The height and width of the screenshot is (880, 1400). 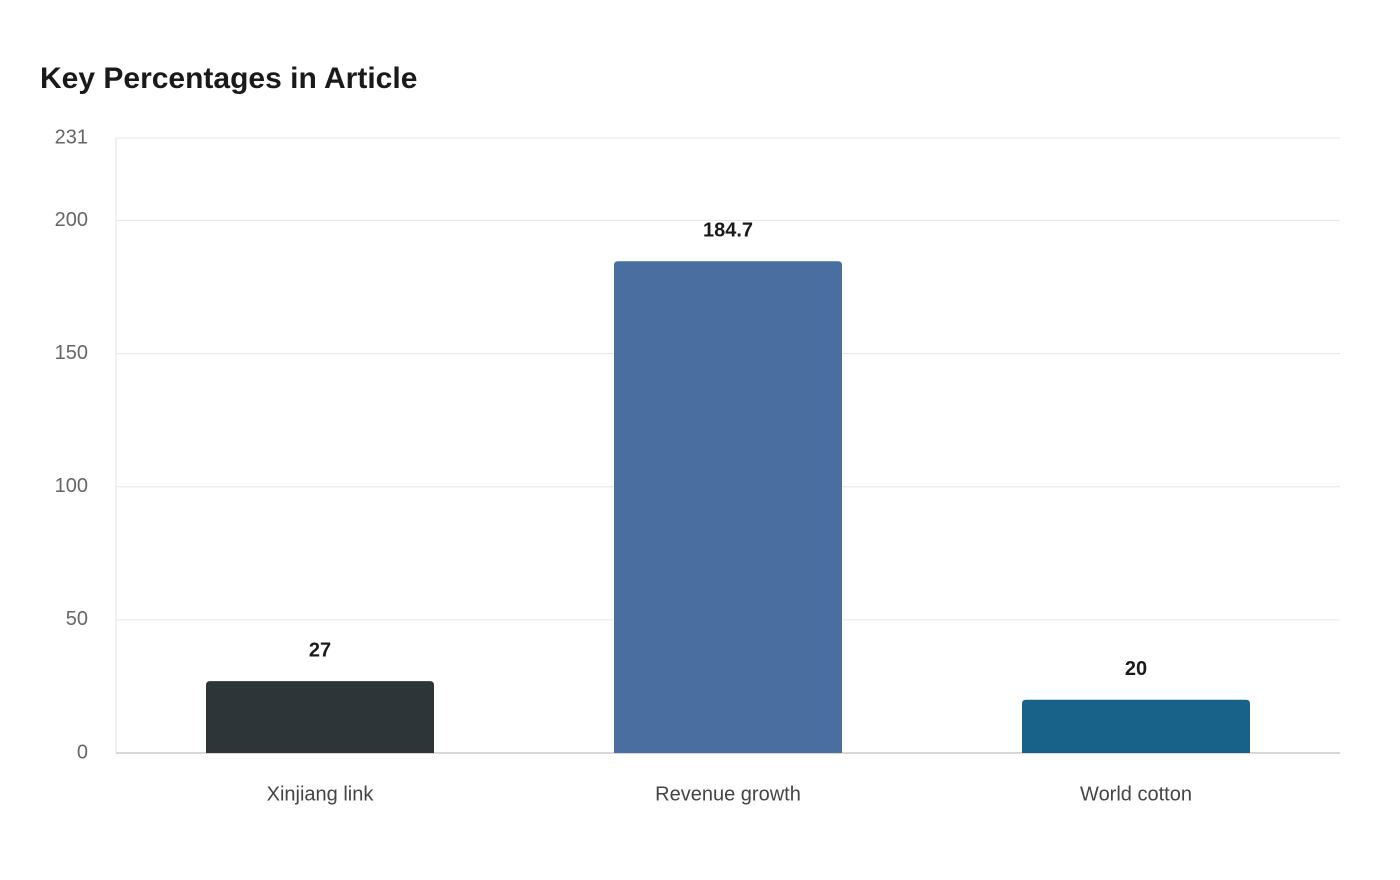 I want to click on y-tick-label: 100, so click(x=71, y=486).